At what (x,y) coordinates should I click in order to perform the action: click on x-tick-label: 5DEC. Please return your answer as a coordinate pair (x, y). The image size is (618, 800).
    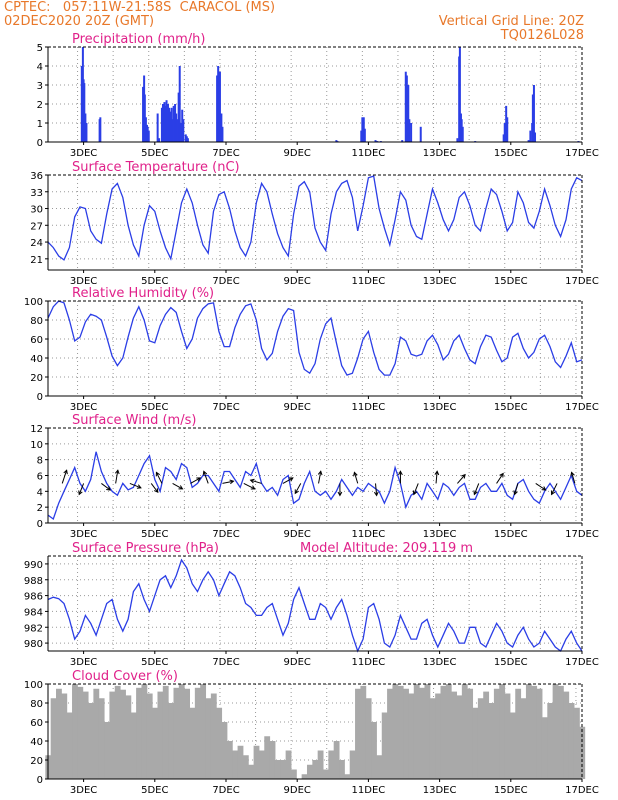
    Looking at the image, I should click on (154, 662).